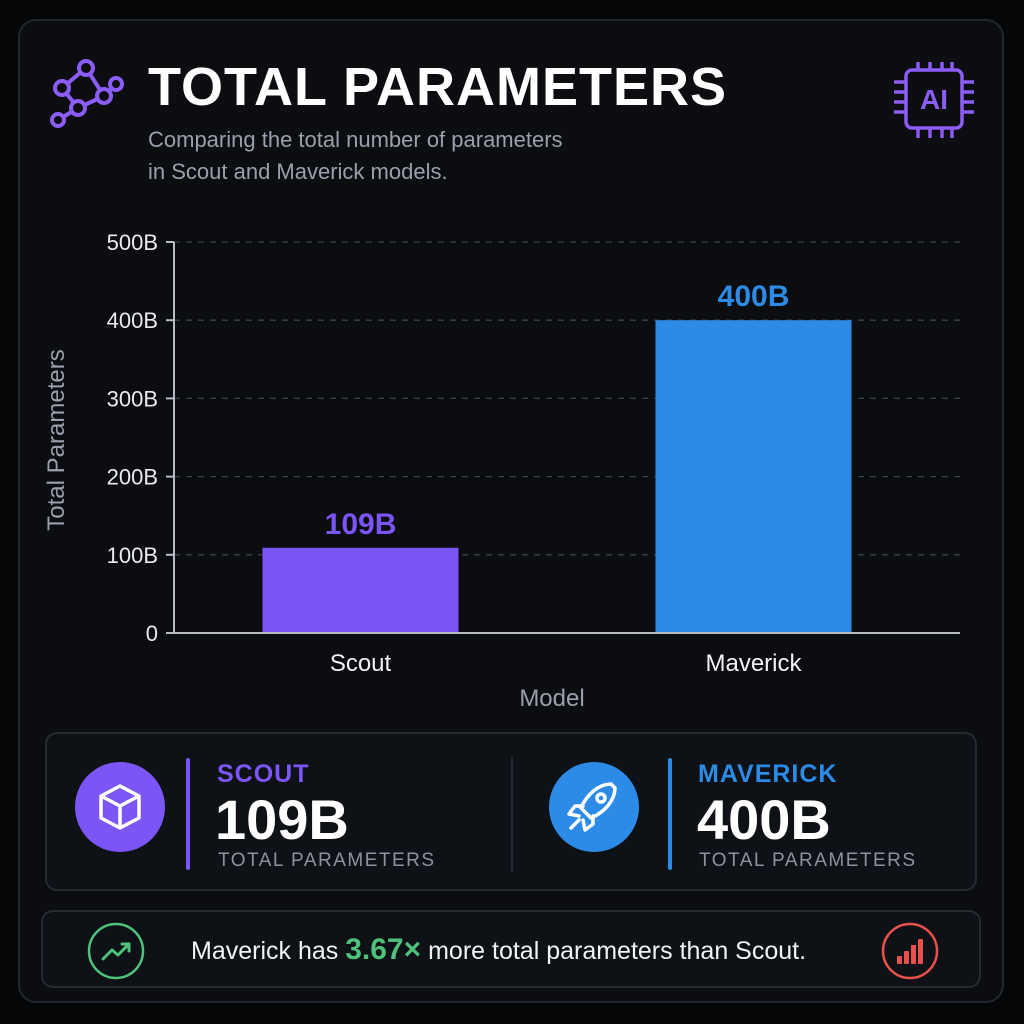 Image resolution: width=1024 pixels, height=1024 pixels. What do you see at coordinates (754, 296) in the screenshot?
I see `data-label-maverick: 400B` at bounding box center [754, 296].